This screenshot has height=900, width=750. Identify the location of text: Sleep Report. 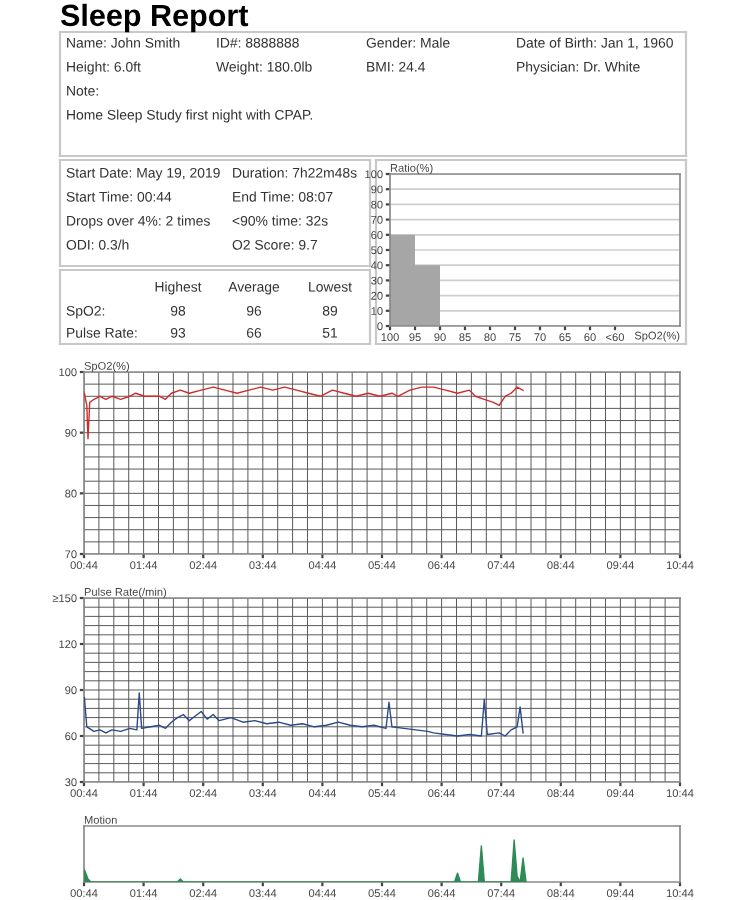
(154, 18).